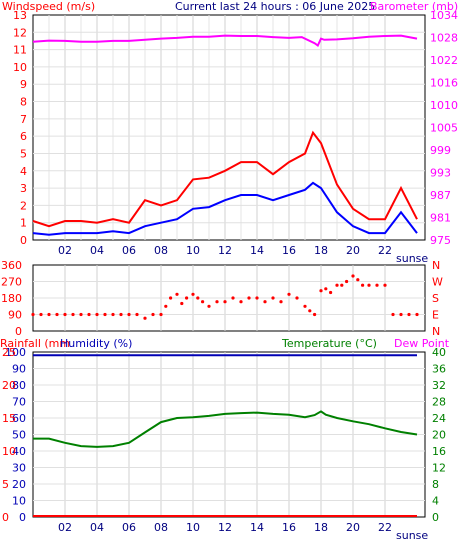 Image resolution: width=463 pixels, height=542 pixels. Describe the element at coordinates (440, 150) in the screenshot. I see `baro-y-tick-label: 999` at that location.